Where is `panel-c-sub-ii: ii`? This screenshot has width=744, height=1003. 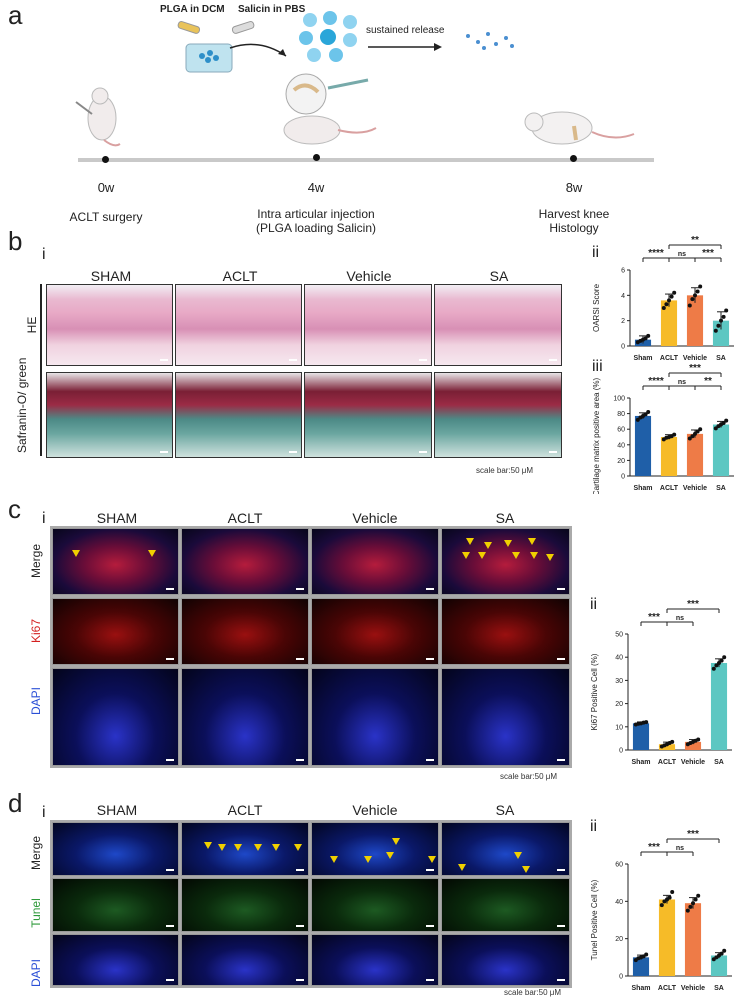
panel-c-sub-ii: ii is located at coordinates (594, 604).